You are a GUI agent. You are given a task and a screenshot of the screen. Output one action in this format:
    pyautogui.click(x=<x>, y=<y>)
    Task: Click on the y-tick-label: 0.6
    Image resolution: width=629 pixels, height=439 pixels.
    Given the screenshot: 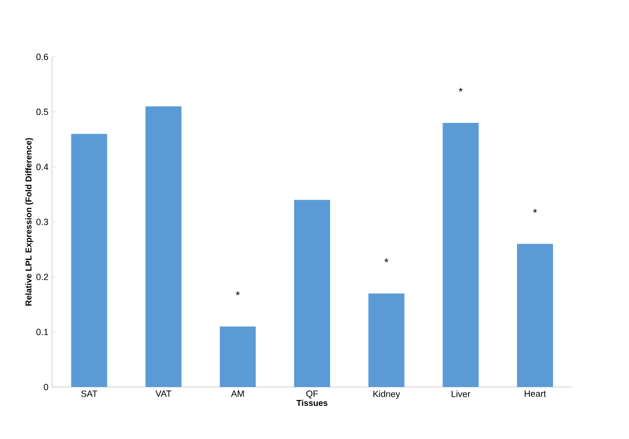 What is the action you would take?
    pyautogui.click(x=42, y=57)
    